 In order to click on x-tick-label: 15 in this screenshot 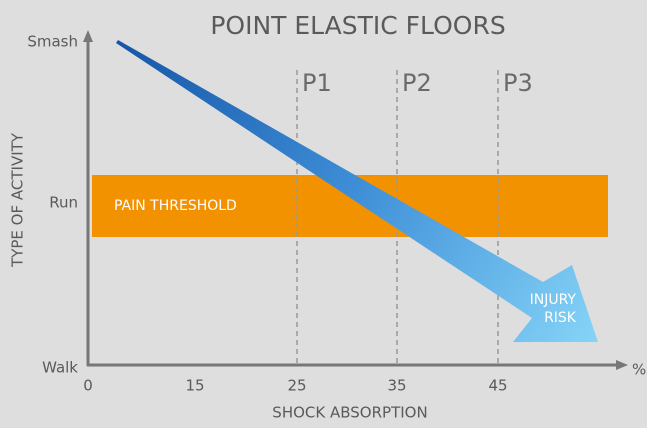, I will do `click(194, 386)`.